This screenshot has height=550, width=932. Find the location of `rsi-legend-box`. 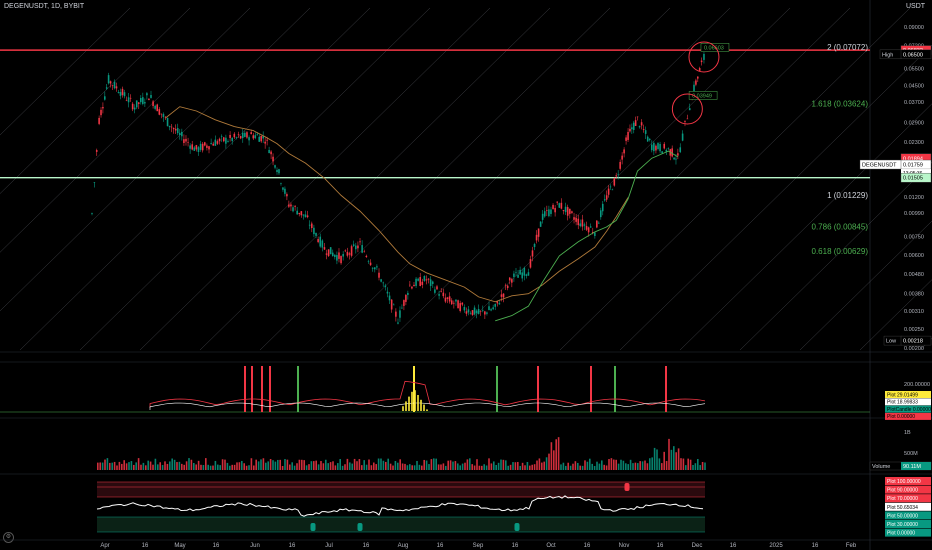

rsi-legend-box is located at coordinates (908, 515).